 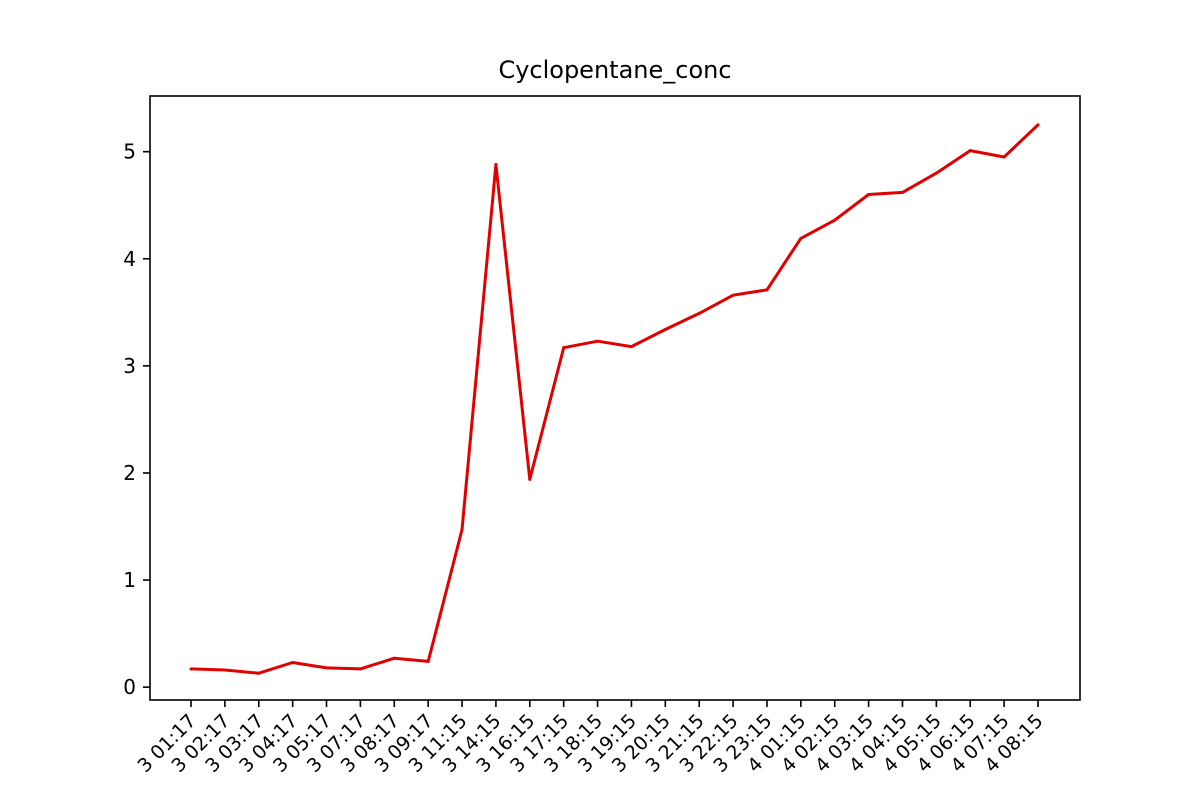 What do you see at coordinates (129, 687) in the screenshot?
I see `y-tick-label: 0` at bounding box center [129, 687].